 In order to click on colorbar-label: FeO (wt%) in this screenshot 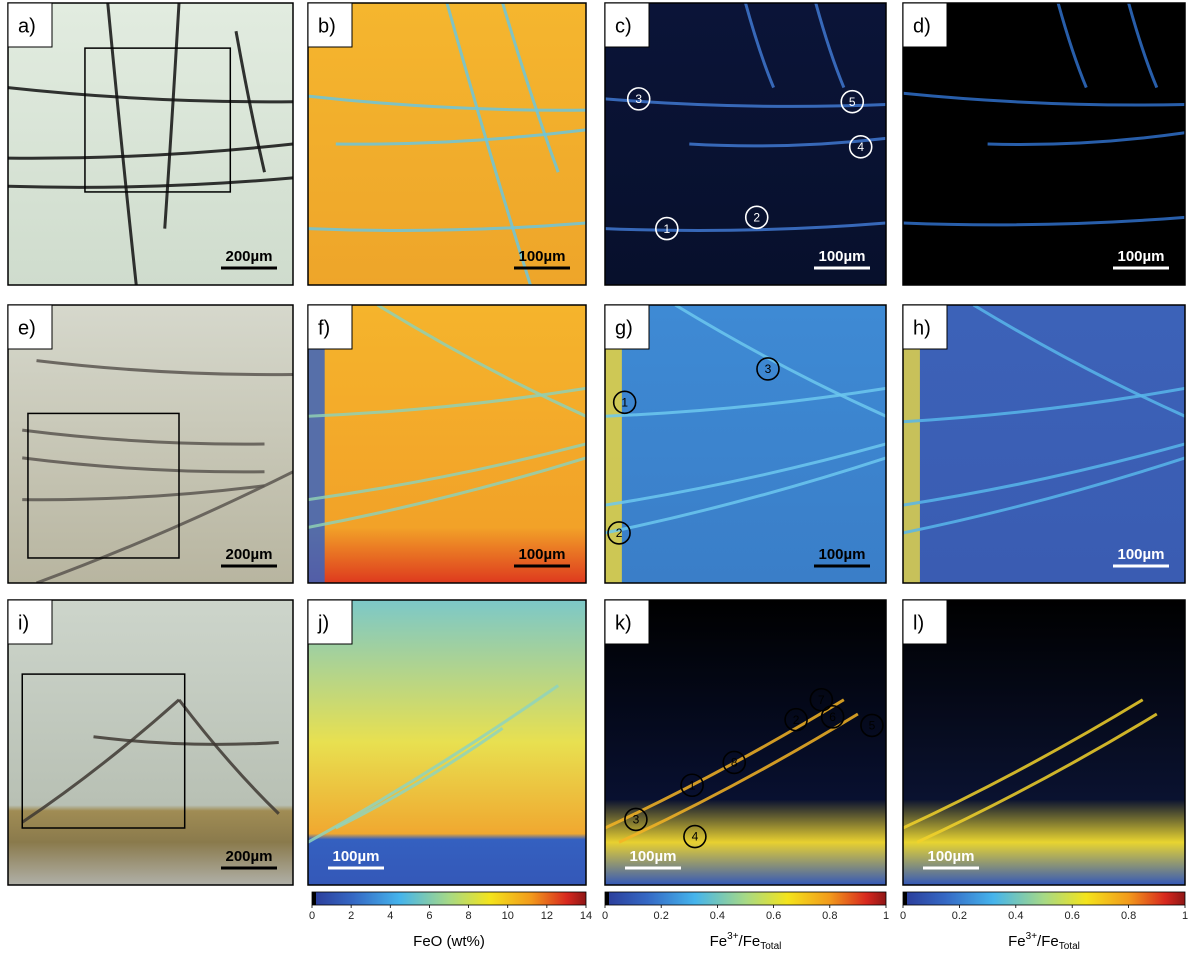, I will do `click(449, 941)`.